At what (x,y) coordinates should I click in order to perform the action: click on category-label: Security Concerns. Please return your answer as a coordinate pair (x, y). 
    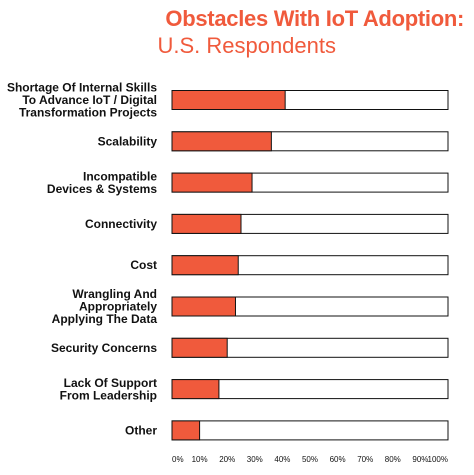
    Looking at the image, I should click on (104, 348).